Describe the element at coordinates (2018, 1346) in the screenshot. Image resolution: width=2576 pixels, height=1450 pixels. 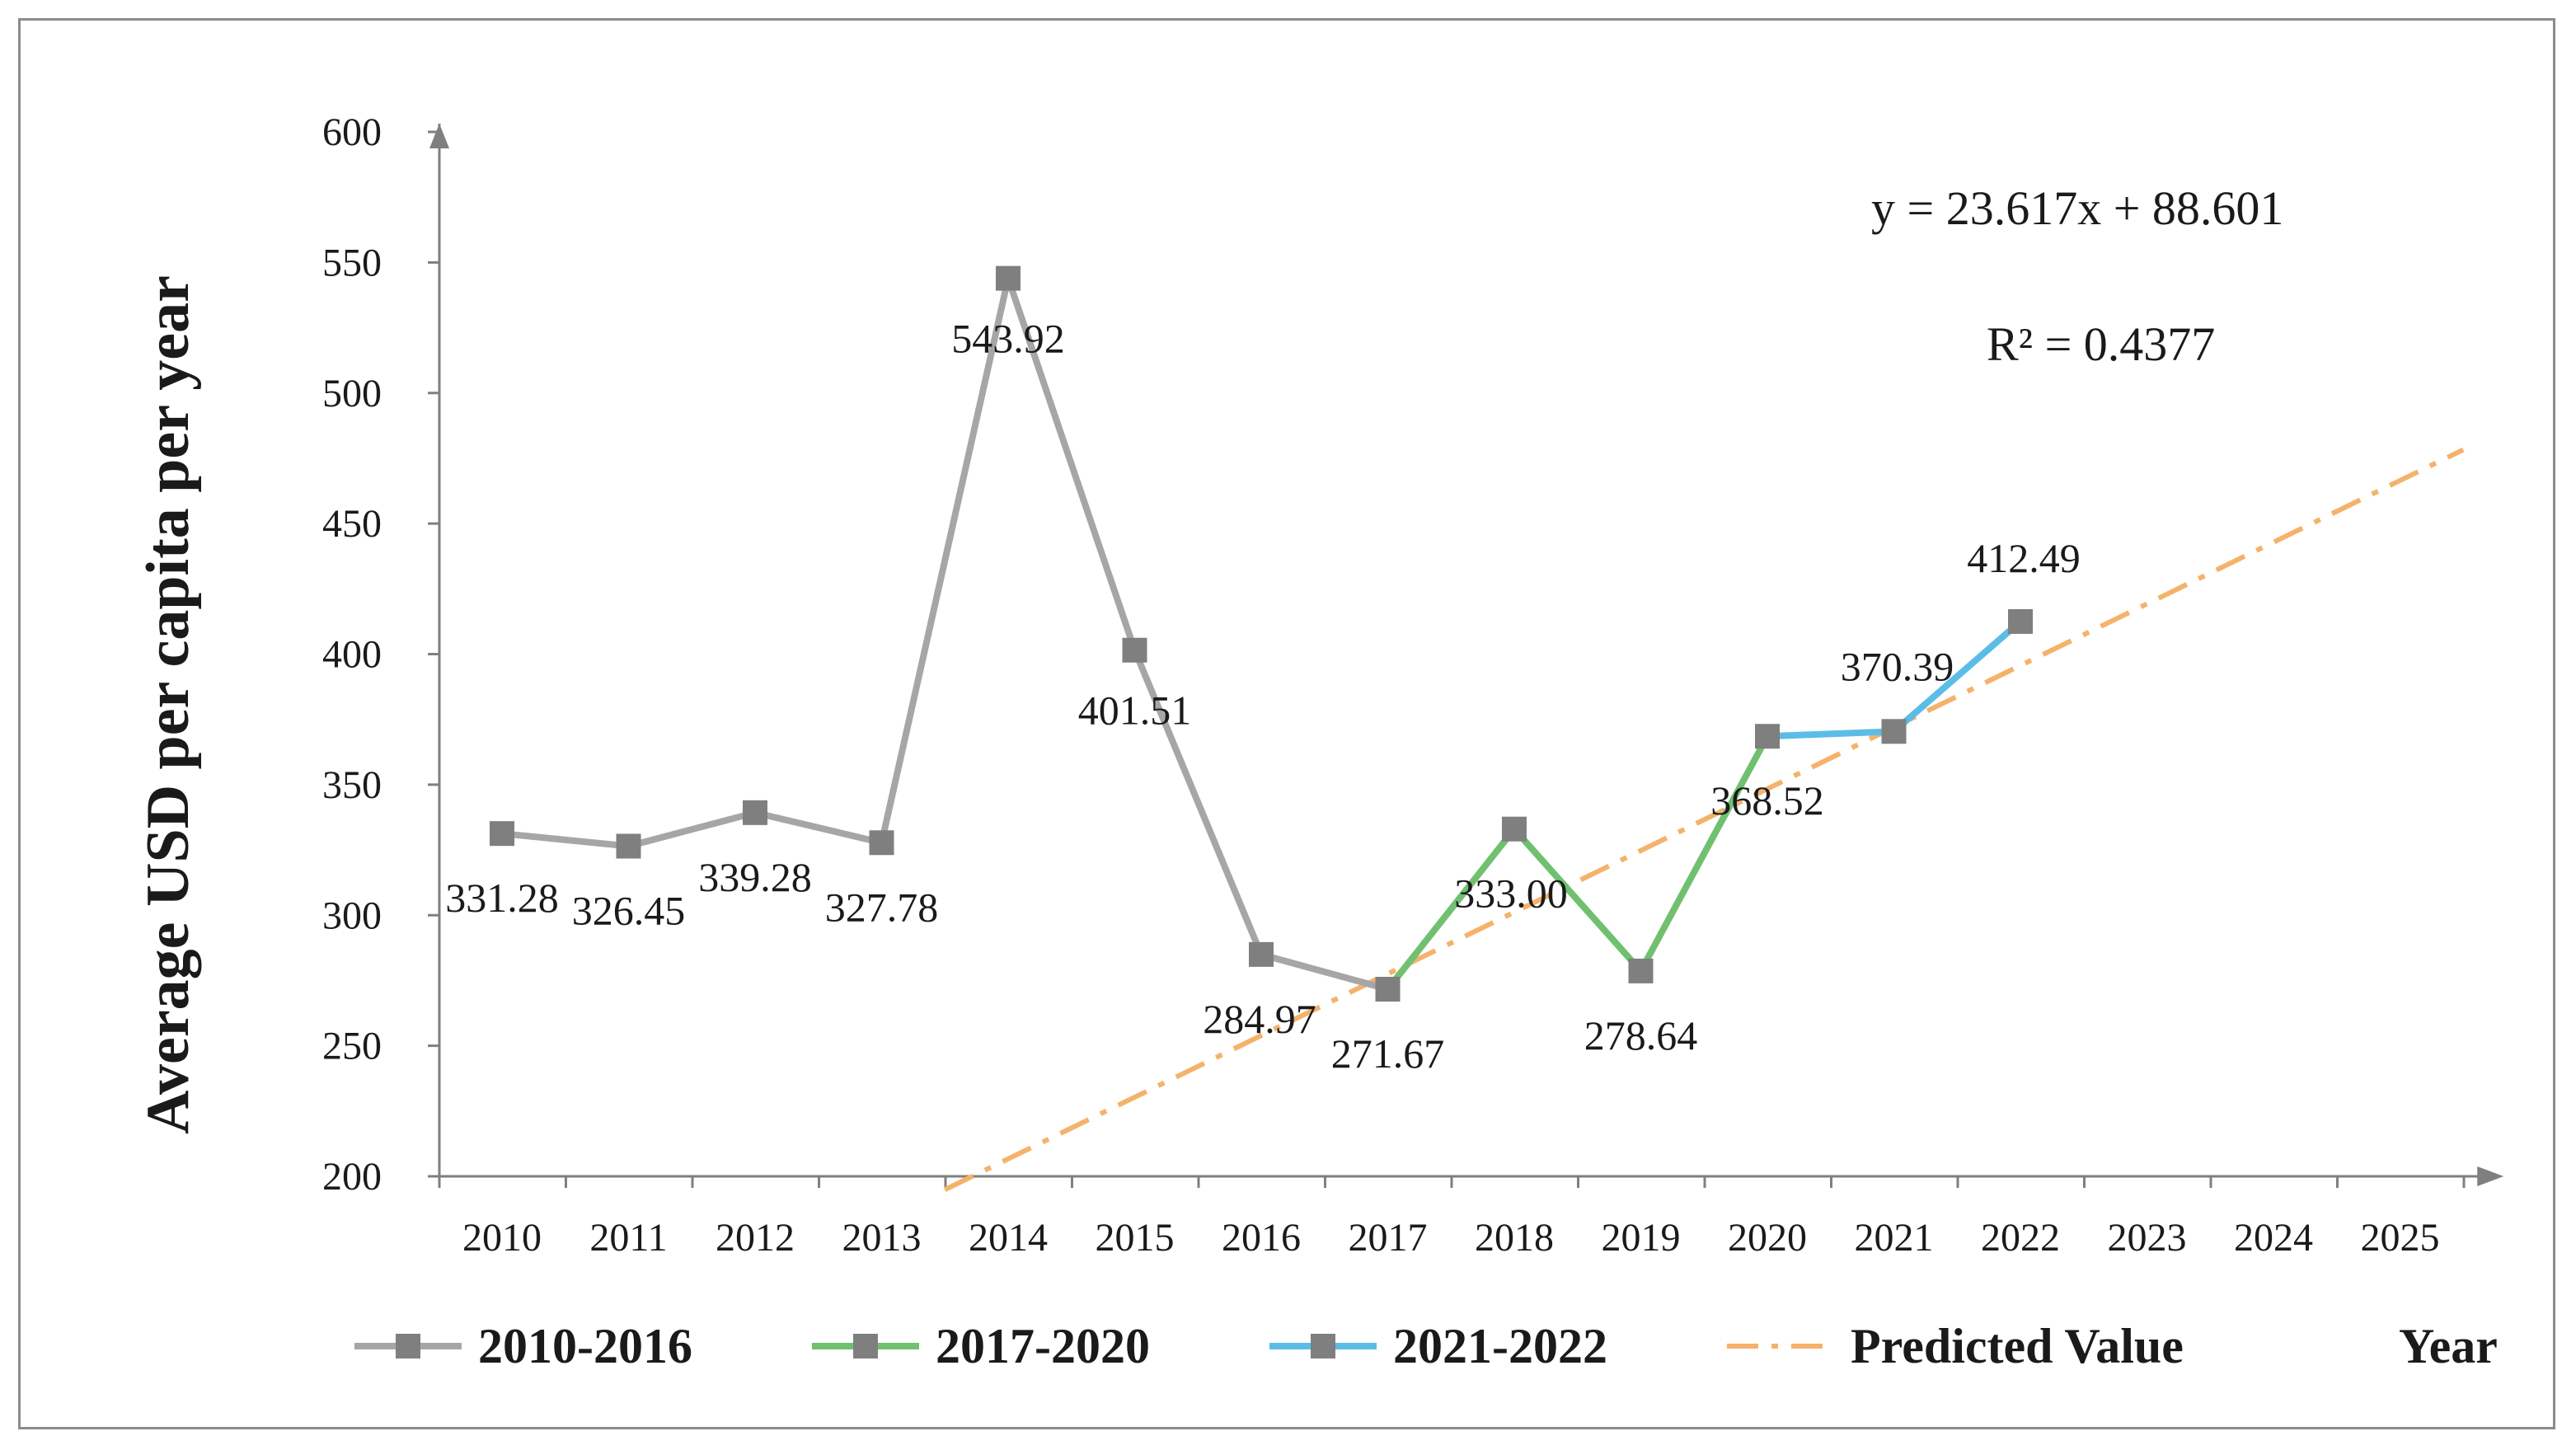
I see `legend-label: Predicted Value` at that location.